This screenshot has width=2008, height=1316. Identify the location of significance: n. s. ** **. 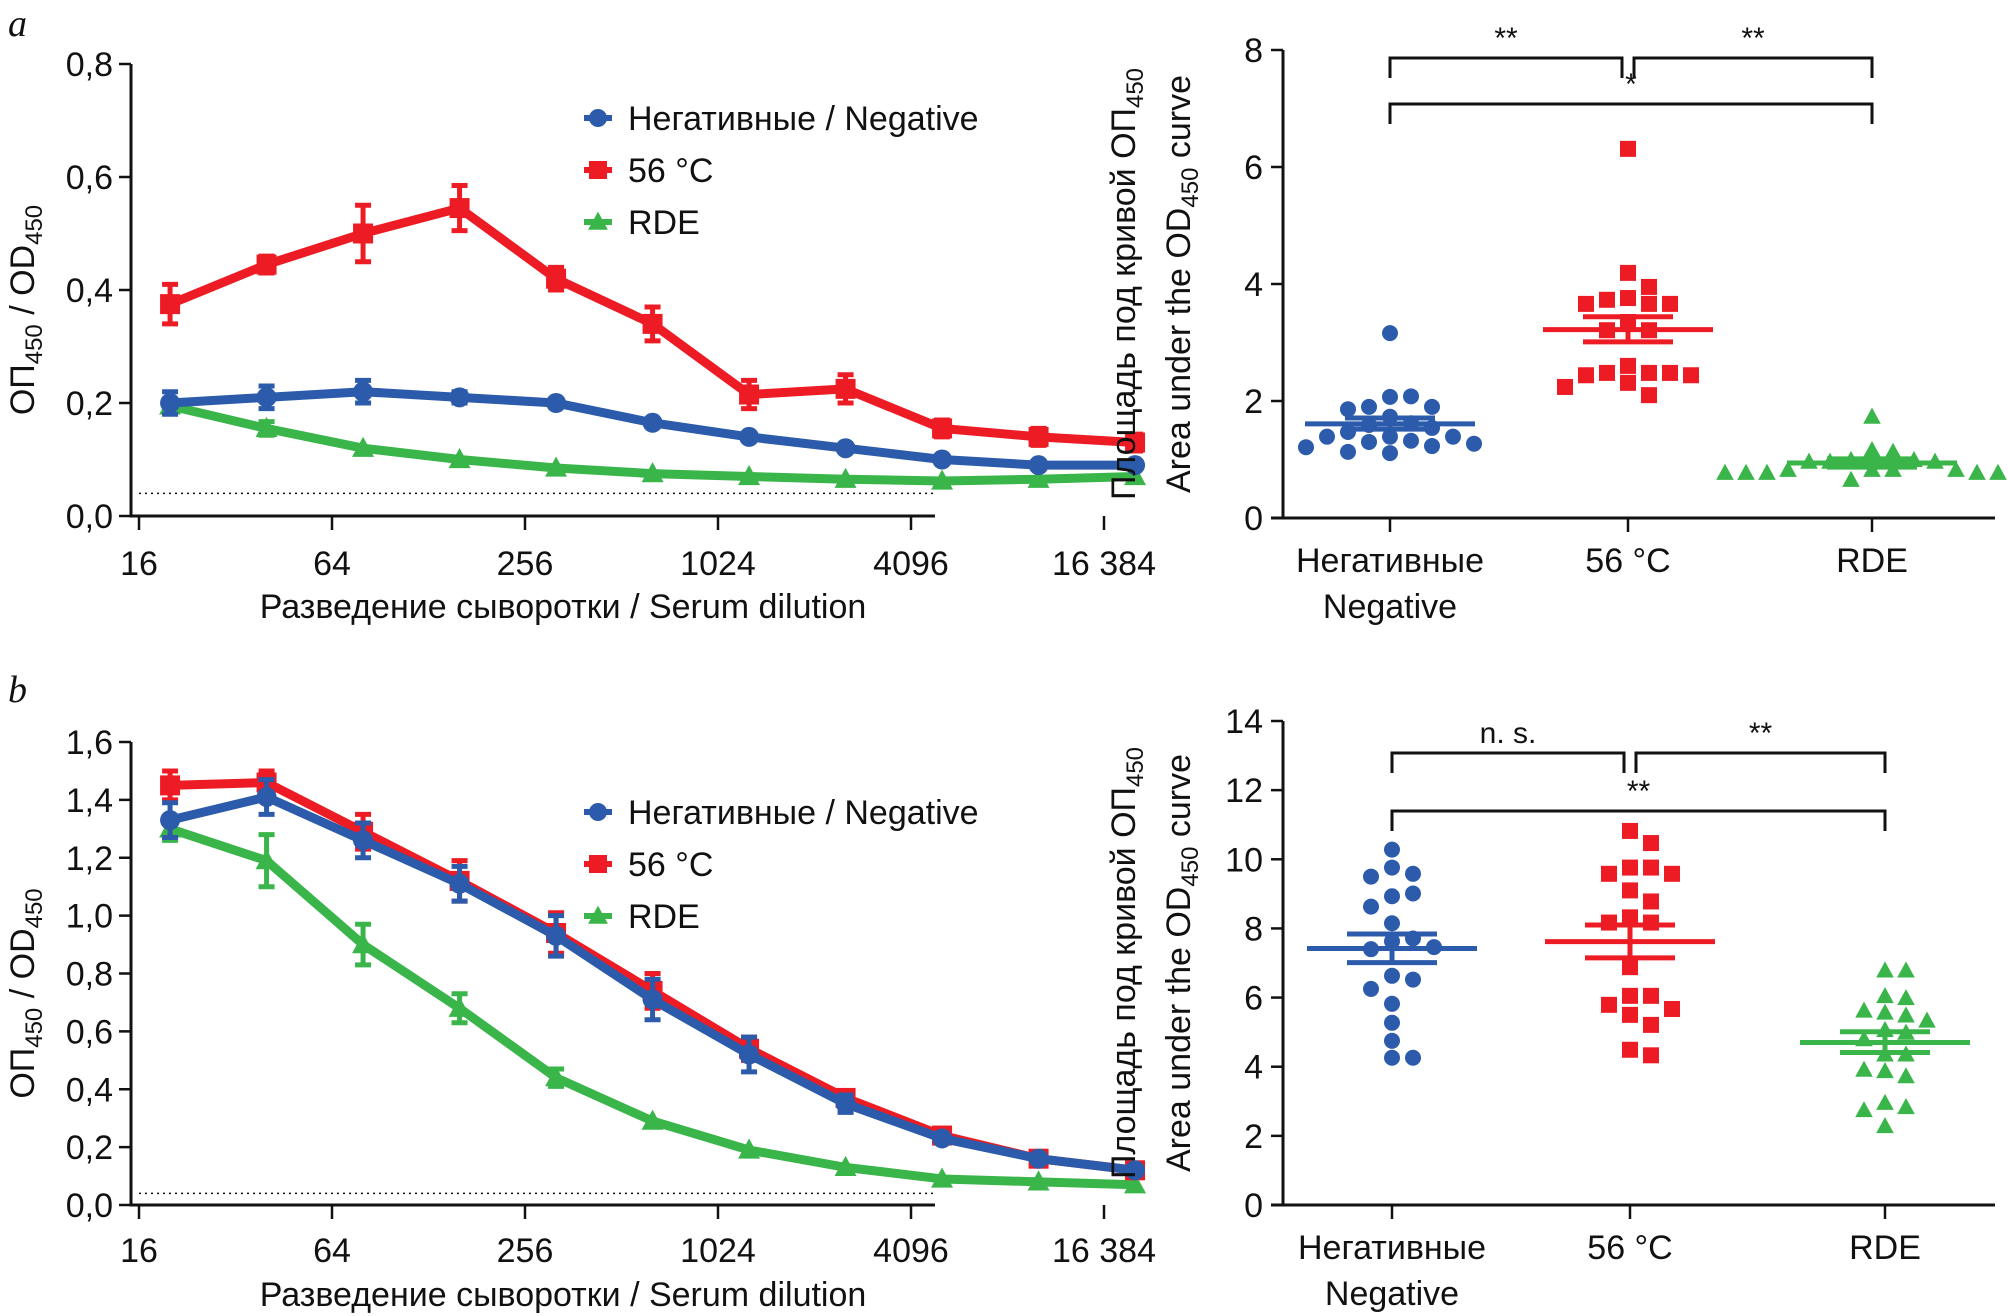
(1638, 774).